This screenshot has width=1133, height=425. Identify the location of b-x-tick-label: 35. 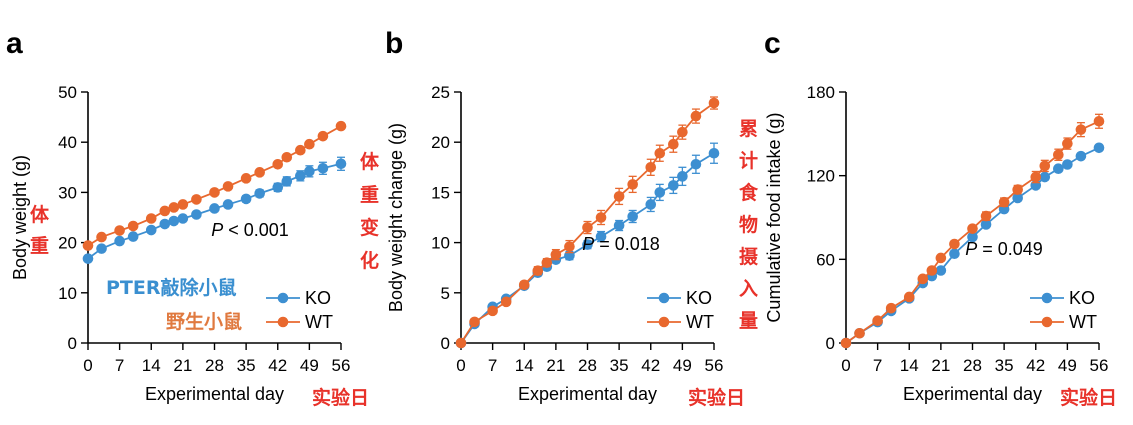
(619, 365).